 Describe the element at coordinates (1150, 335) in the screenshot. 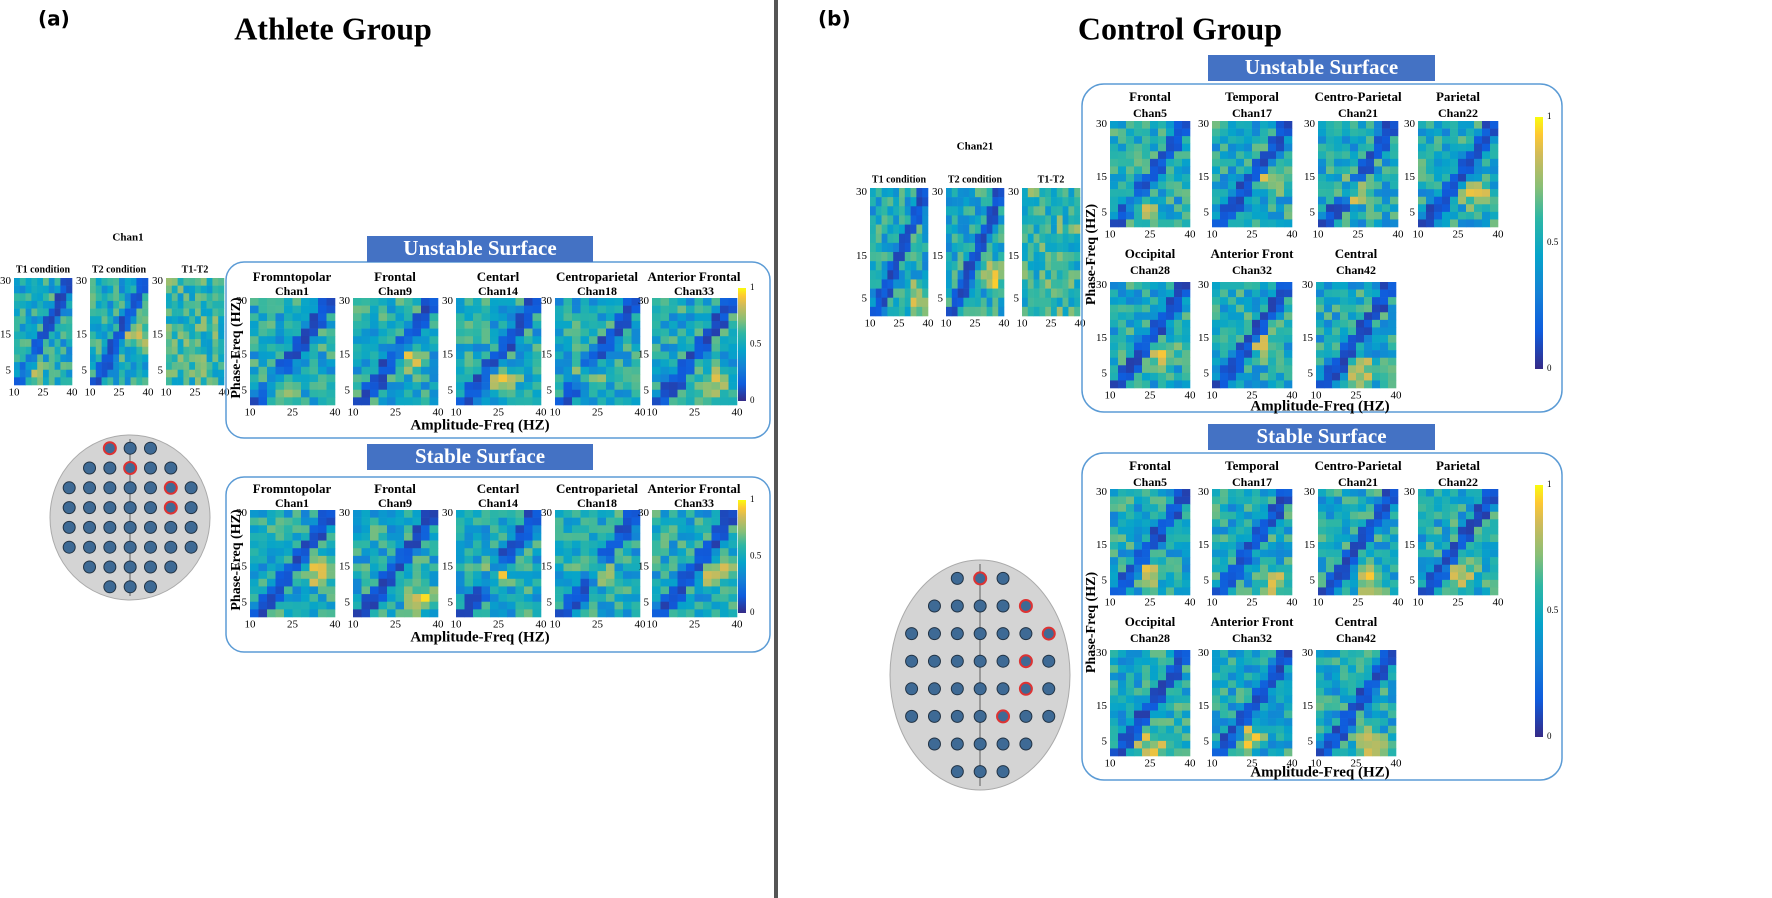

I see `heatmap` at that location.